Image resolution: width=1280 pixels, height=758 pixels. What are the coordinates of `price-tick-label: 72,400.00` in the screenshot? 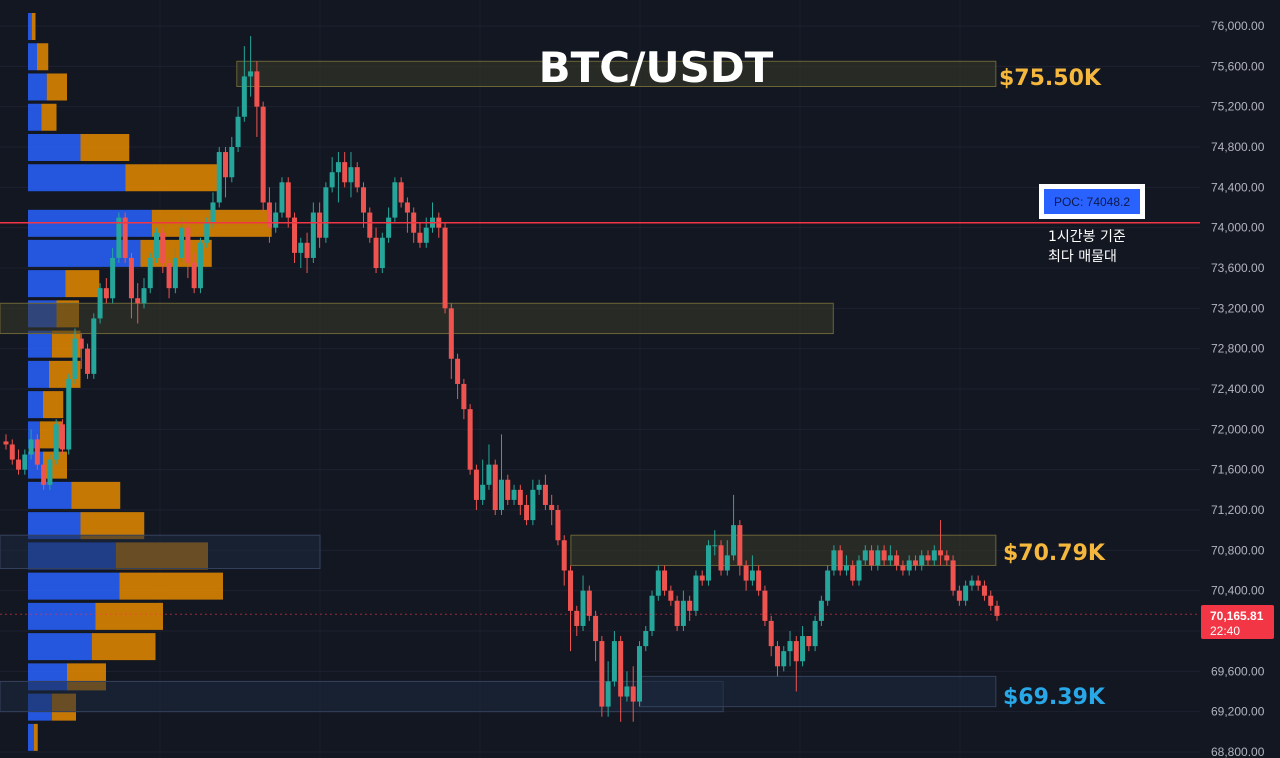 It's located at (1238, 389).